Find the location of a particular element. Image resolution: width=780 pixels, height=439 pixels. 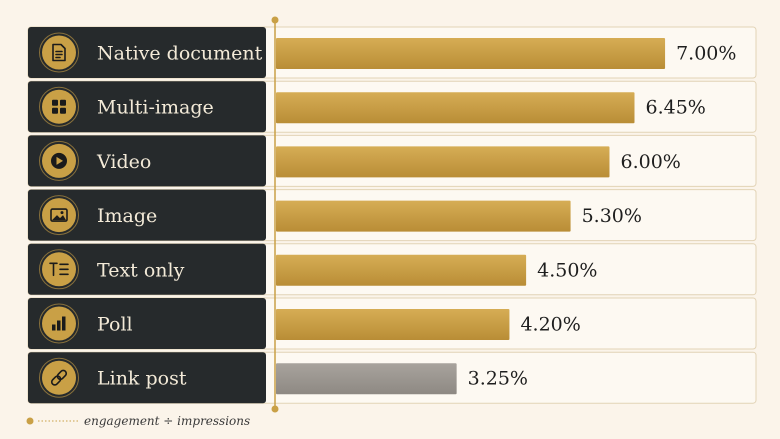

category-label: Poll is located at coordinates (115, 325).